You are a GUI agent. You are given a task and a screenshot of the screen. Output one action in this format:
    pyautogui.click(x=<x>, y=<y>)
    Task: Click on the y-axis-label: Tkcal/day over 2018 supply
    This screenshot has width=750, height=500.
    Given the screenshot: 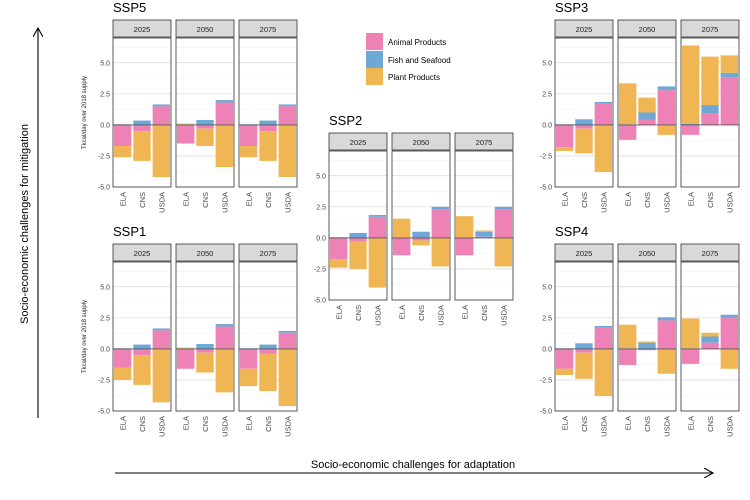 What is the action you would take?
    pyautogui.click(x=85, y=336)
    